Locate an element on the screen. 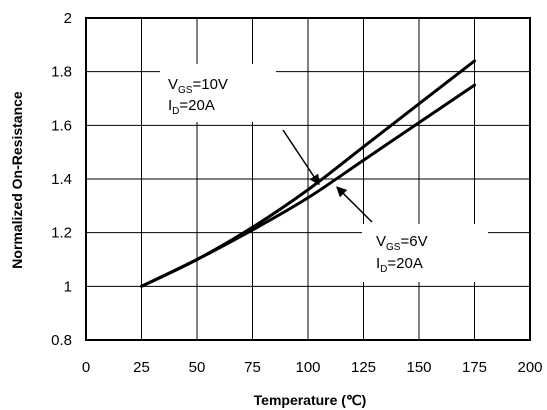 Image resolution: width=547 pixels, height=410 pixels. y-axis-title: Normalized On-Resistance is located at coordinates (17, 180).